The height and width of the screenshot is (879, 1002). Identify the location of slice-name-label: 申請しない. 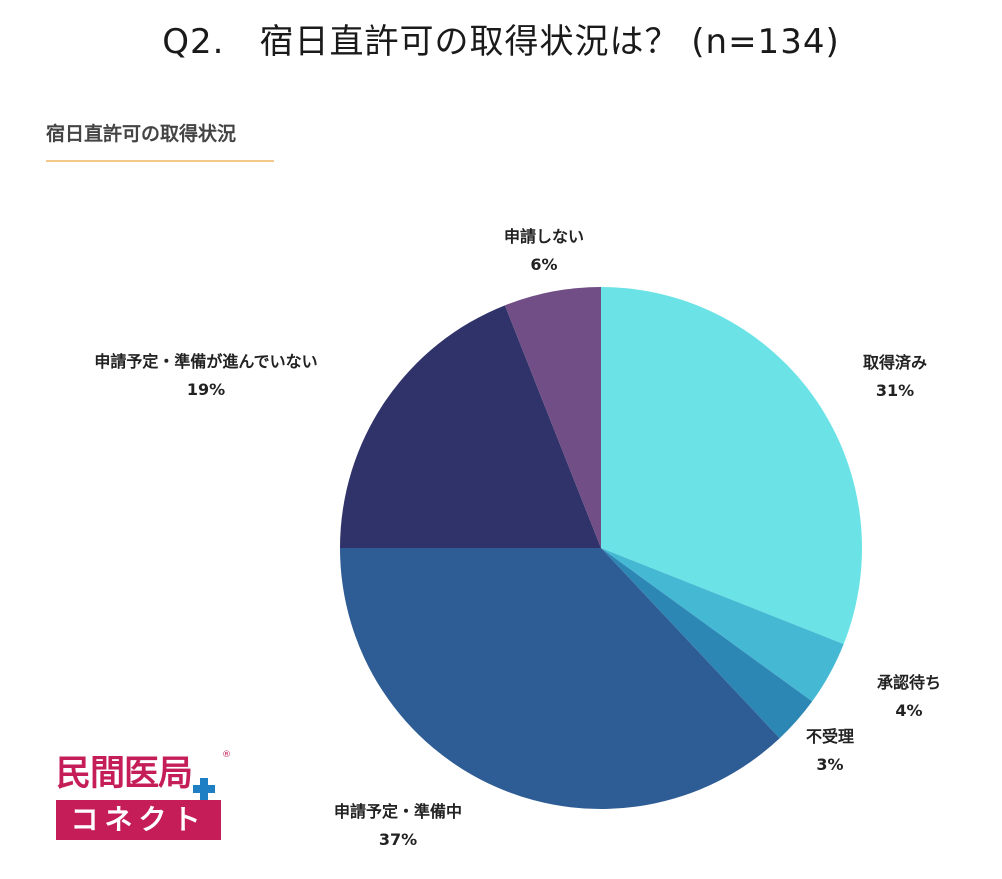
(544, 236).